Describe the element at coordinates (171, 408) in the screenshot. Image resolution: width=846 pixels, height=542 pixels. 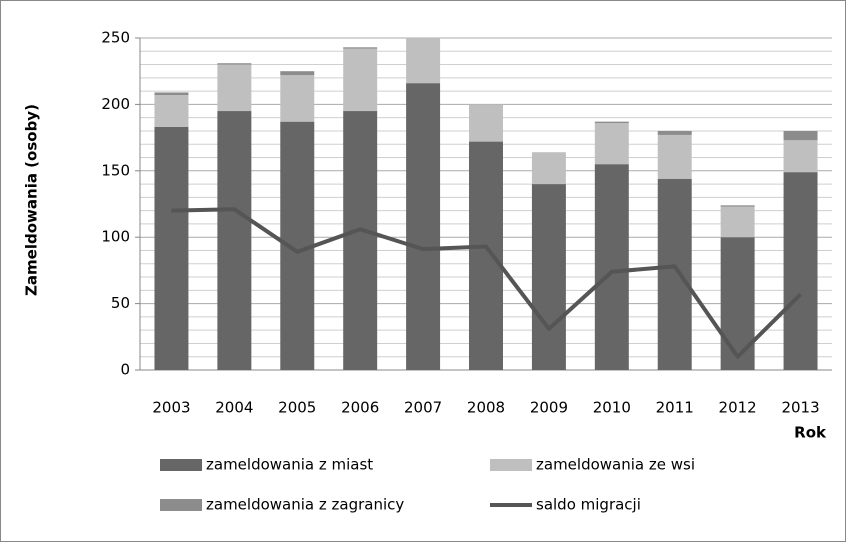
I see `x-tick-label: 2003` at that location.